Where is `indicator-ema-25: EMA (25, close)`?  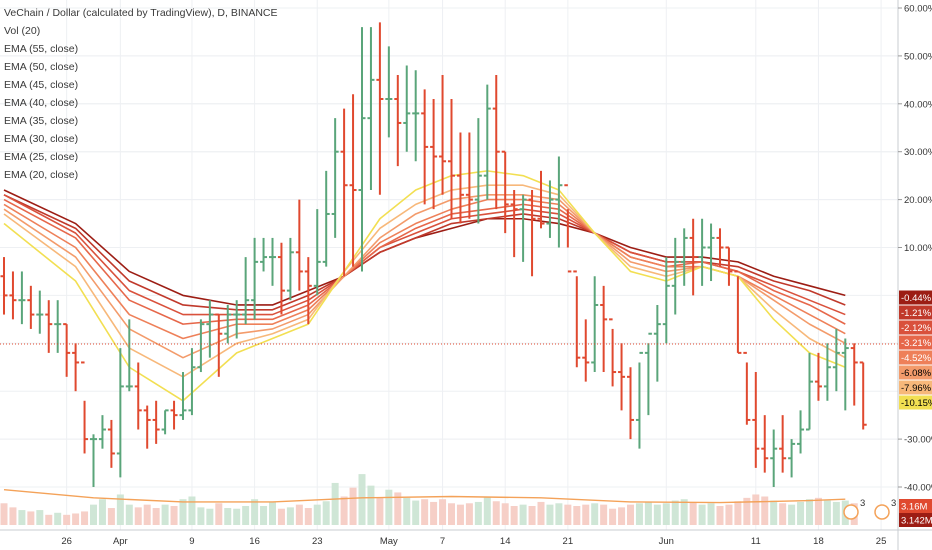 indicator-ema-25: EMA (25, close) is located at coordinates (41, 157).